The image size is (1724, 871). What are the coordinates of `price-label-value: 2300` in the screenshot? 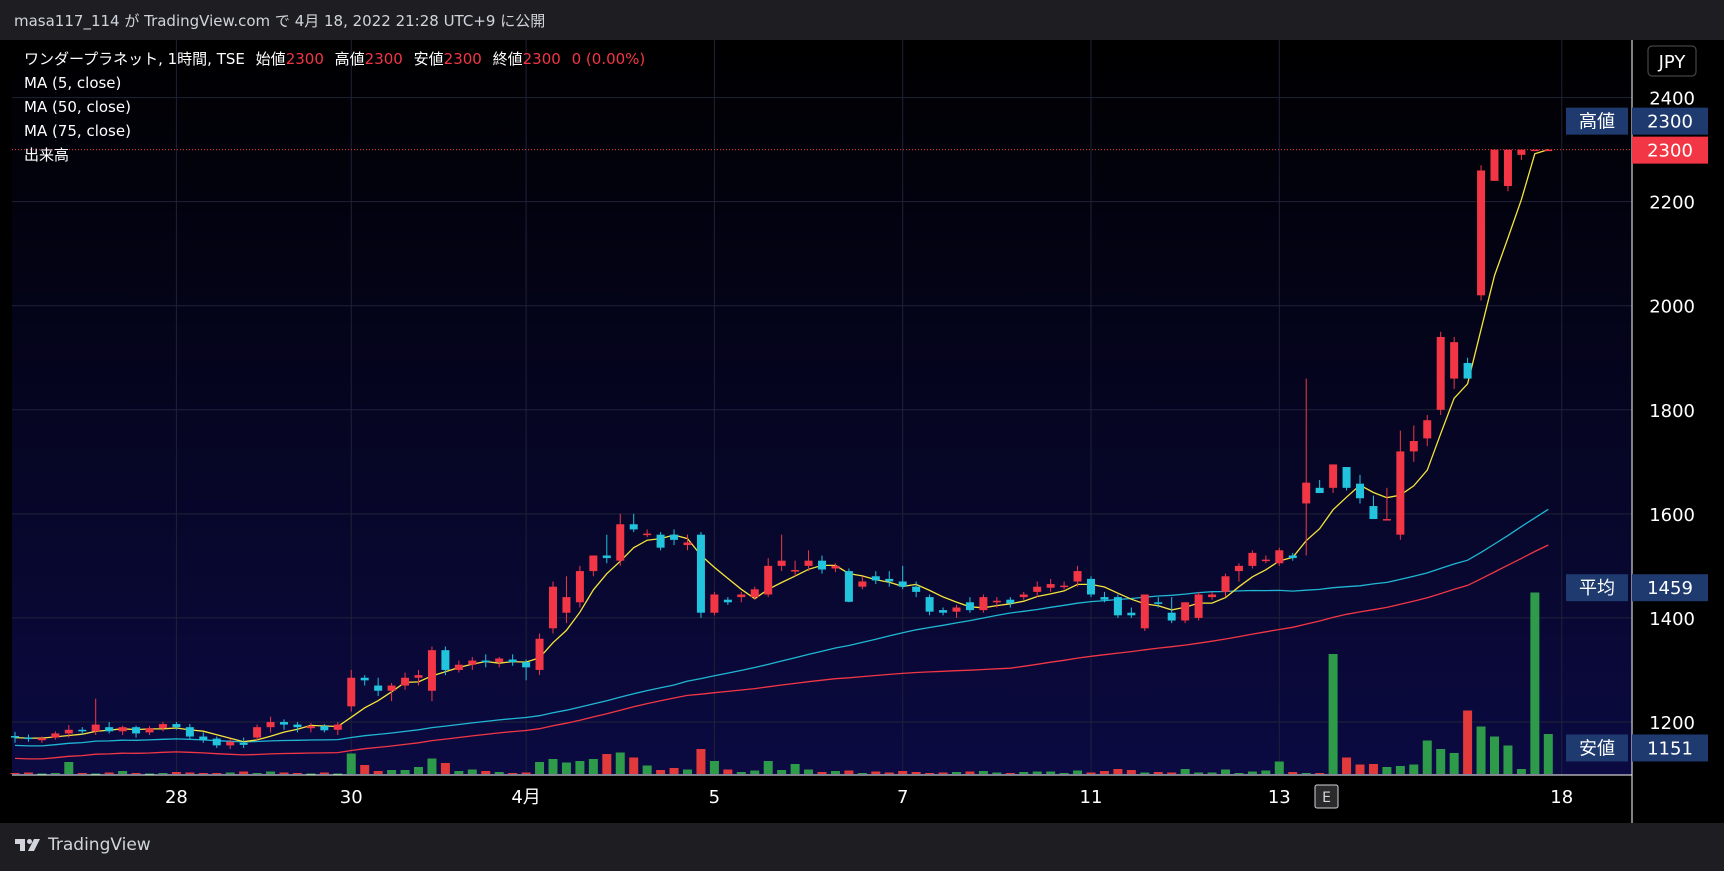 It's located at (1670, 122).